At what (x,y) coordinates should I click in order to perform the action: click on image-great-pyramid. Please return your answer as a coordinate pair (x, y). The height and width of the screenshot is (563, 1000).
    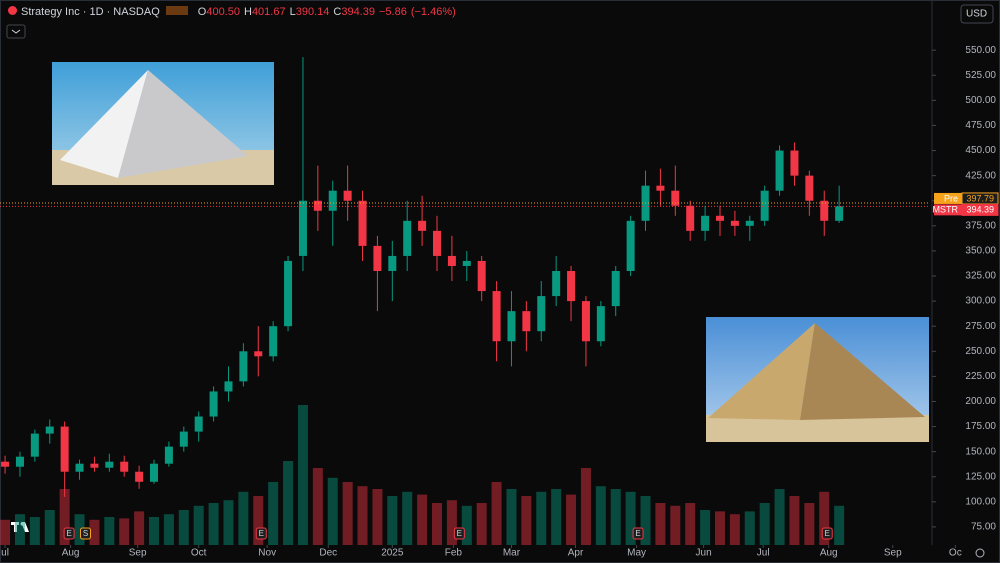
    Looking at the image, I should click on (817, 379).